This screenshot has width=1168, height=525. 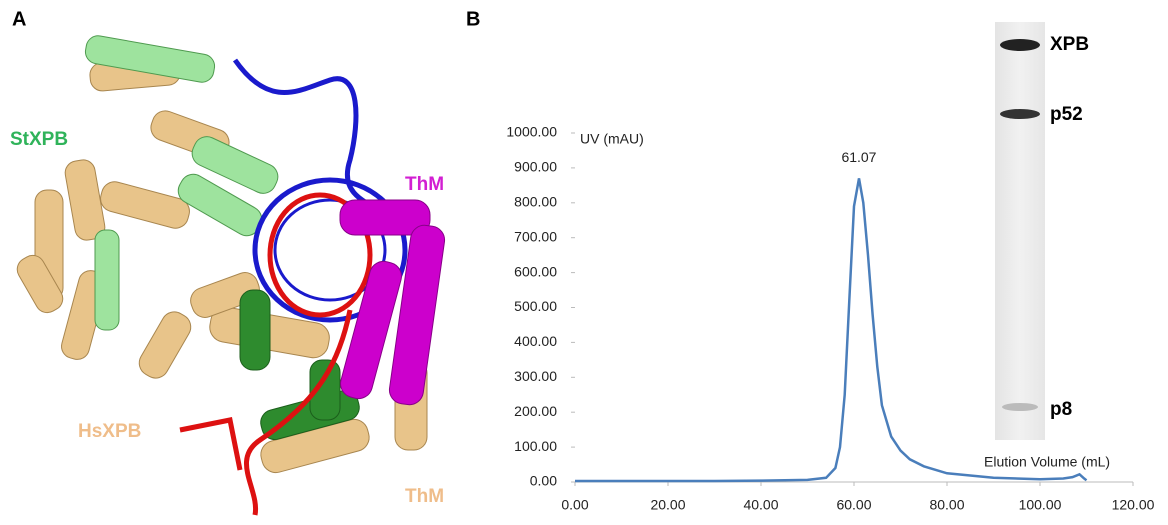 What do you see at coordinates (1061, 409) in the screenshot?
I see `gel-label: p8` at bounding box center [1061, 409].